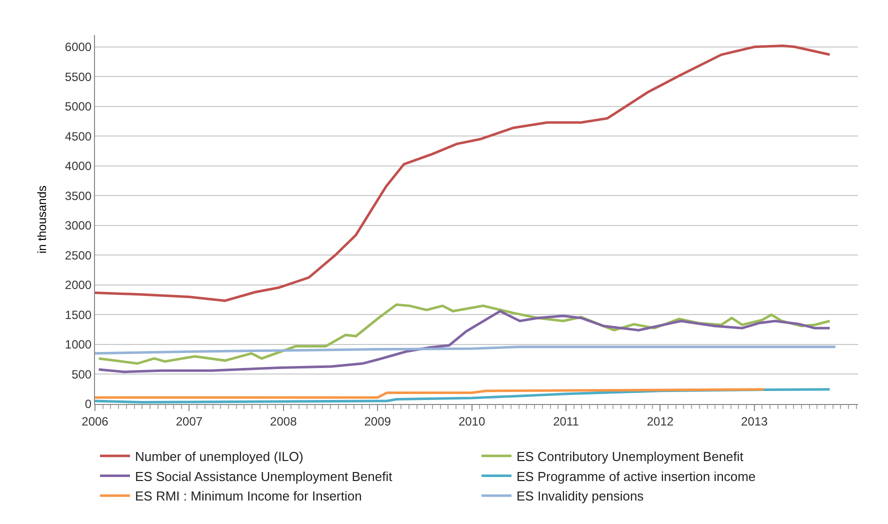 Image resolution: width=888 pixels, height=524 pixels. I want to click on y-tick-label: 3000, so click(78, 225).